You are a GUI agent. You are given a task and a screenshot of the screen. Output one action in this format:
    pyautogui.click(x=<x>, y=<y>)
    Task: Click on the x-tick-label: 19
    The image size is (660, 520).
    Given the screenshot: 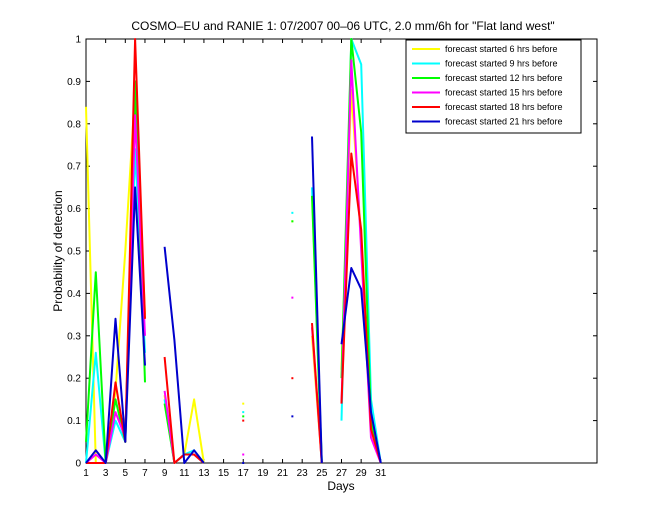 What is the action you would take?
    pyautogui.click(x=263, y=473)
    